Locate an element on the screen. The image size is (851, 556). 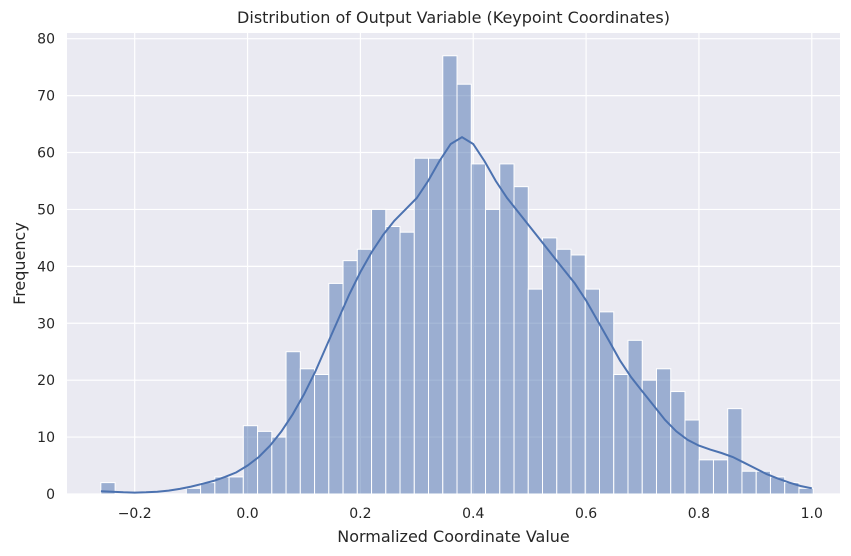
y-tick-label: 40 is located at coordinates (46, 267).